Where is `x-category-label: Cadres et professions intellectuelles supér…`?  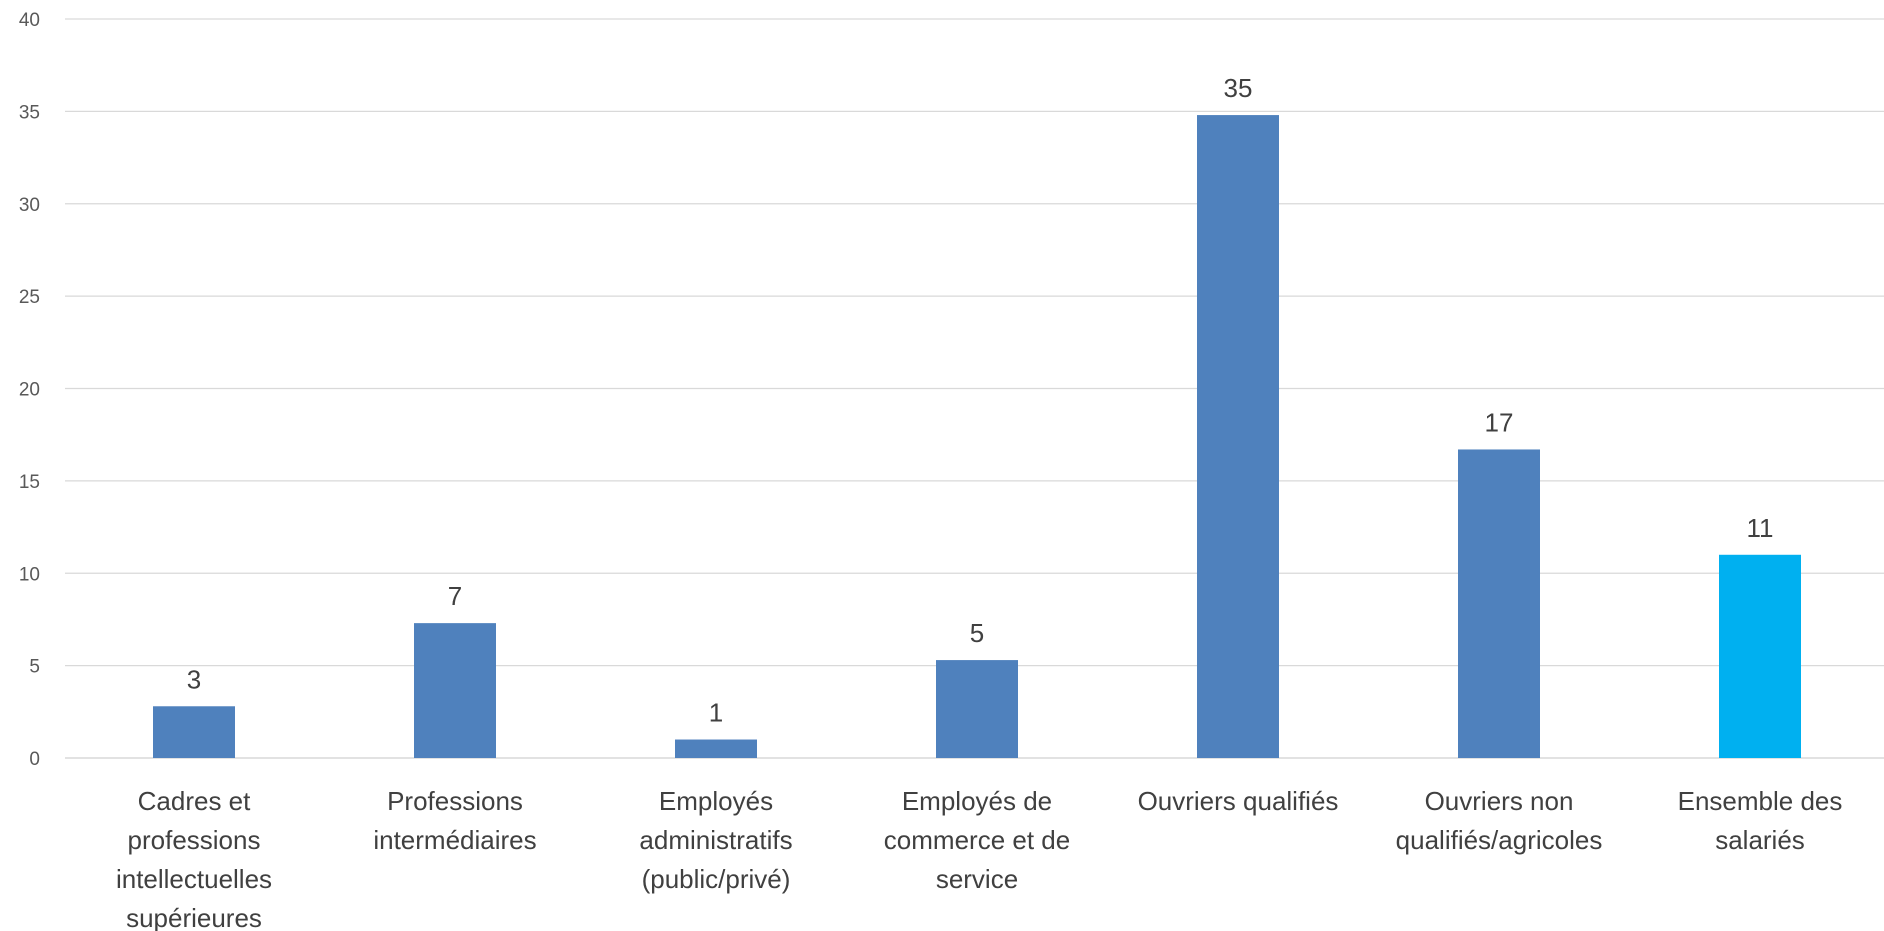
x-category-label: Cadres et professions intellectuelles supér… is located at coordinates (194, 858).